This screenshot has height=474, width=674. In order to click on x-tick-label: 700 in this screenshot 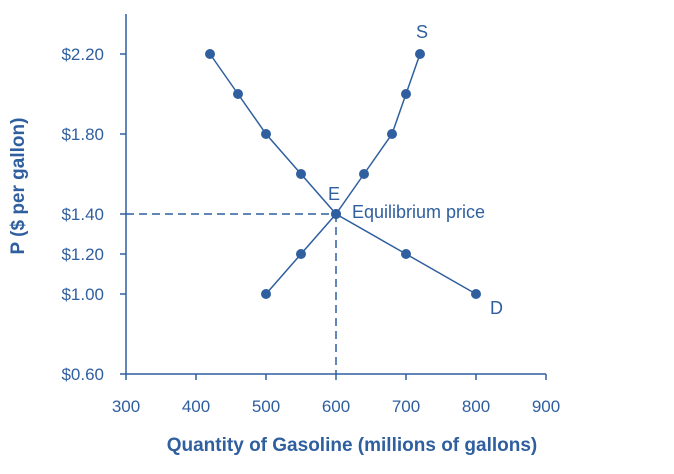, I will do `click(406, 406)`.